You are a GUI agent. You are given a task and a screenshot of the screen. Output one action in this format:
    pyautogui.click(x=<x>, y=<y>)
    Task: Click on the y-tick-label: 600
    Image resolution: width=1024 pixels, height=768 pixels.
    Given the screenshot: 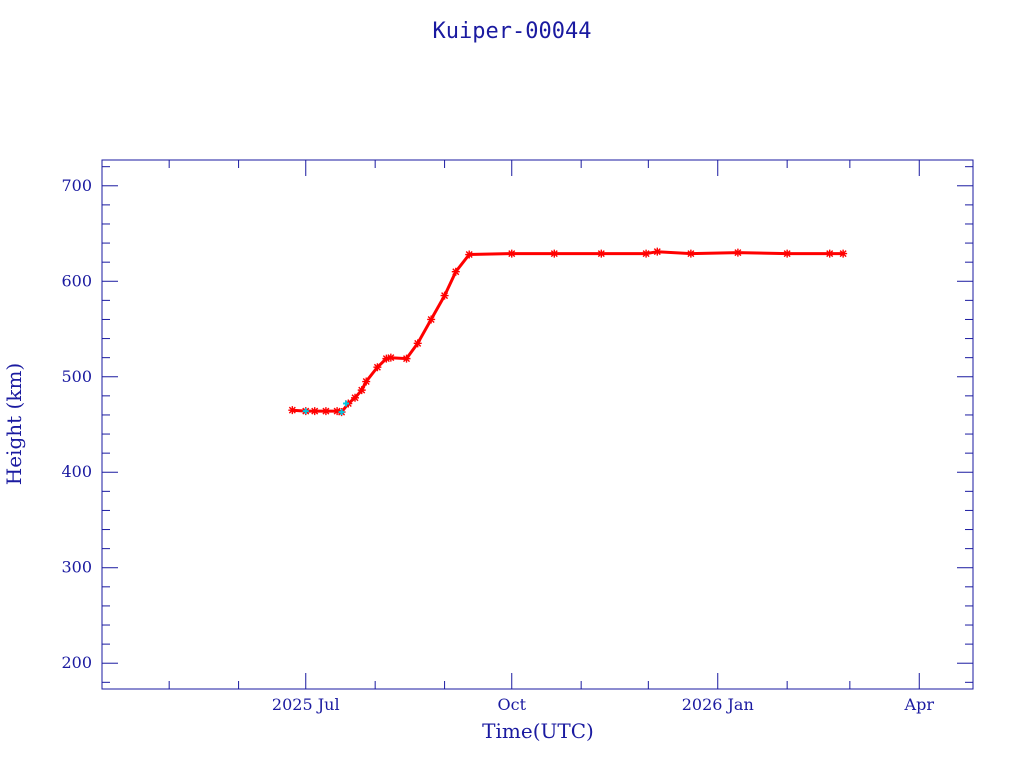 What is the action you would take?
    pyautogui.click(x=76, y=280)
    